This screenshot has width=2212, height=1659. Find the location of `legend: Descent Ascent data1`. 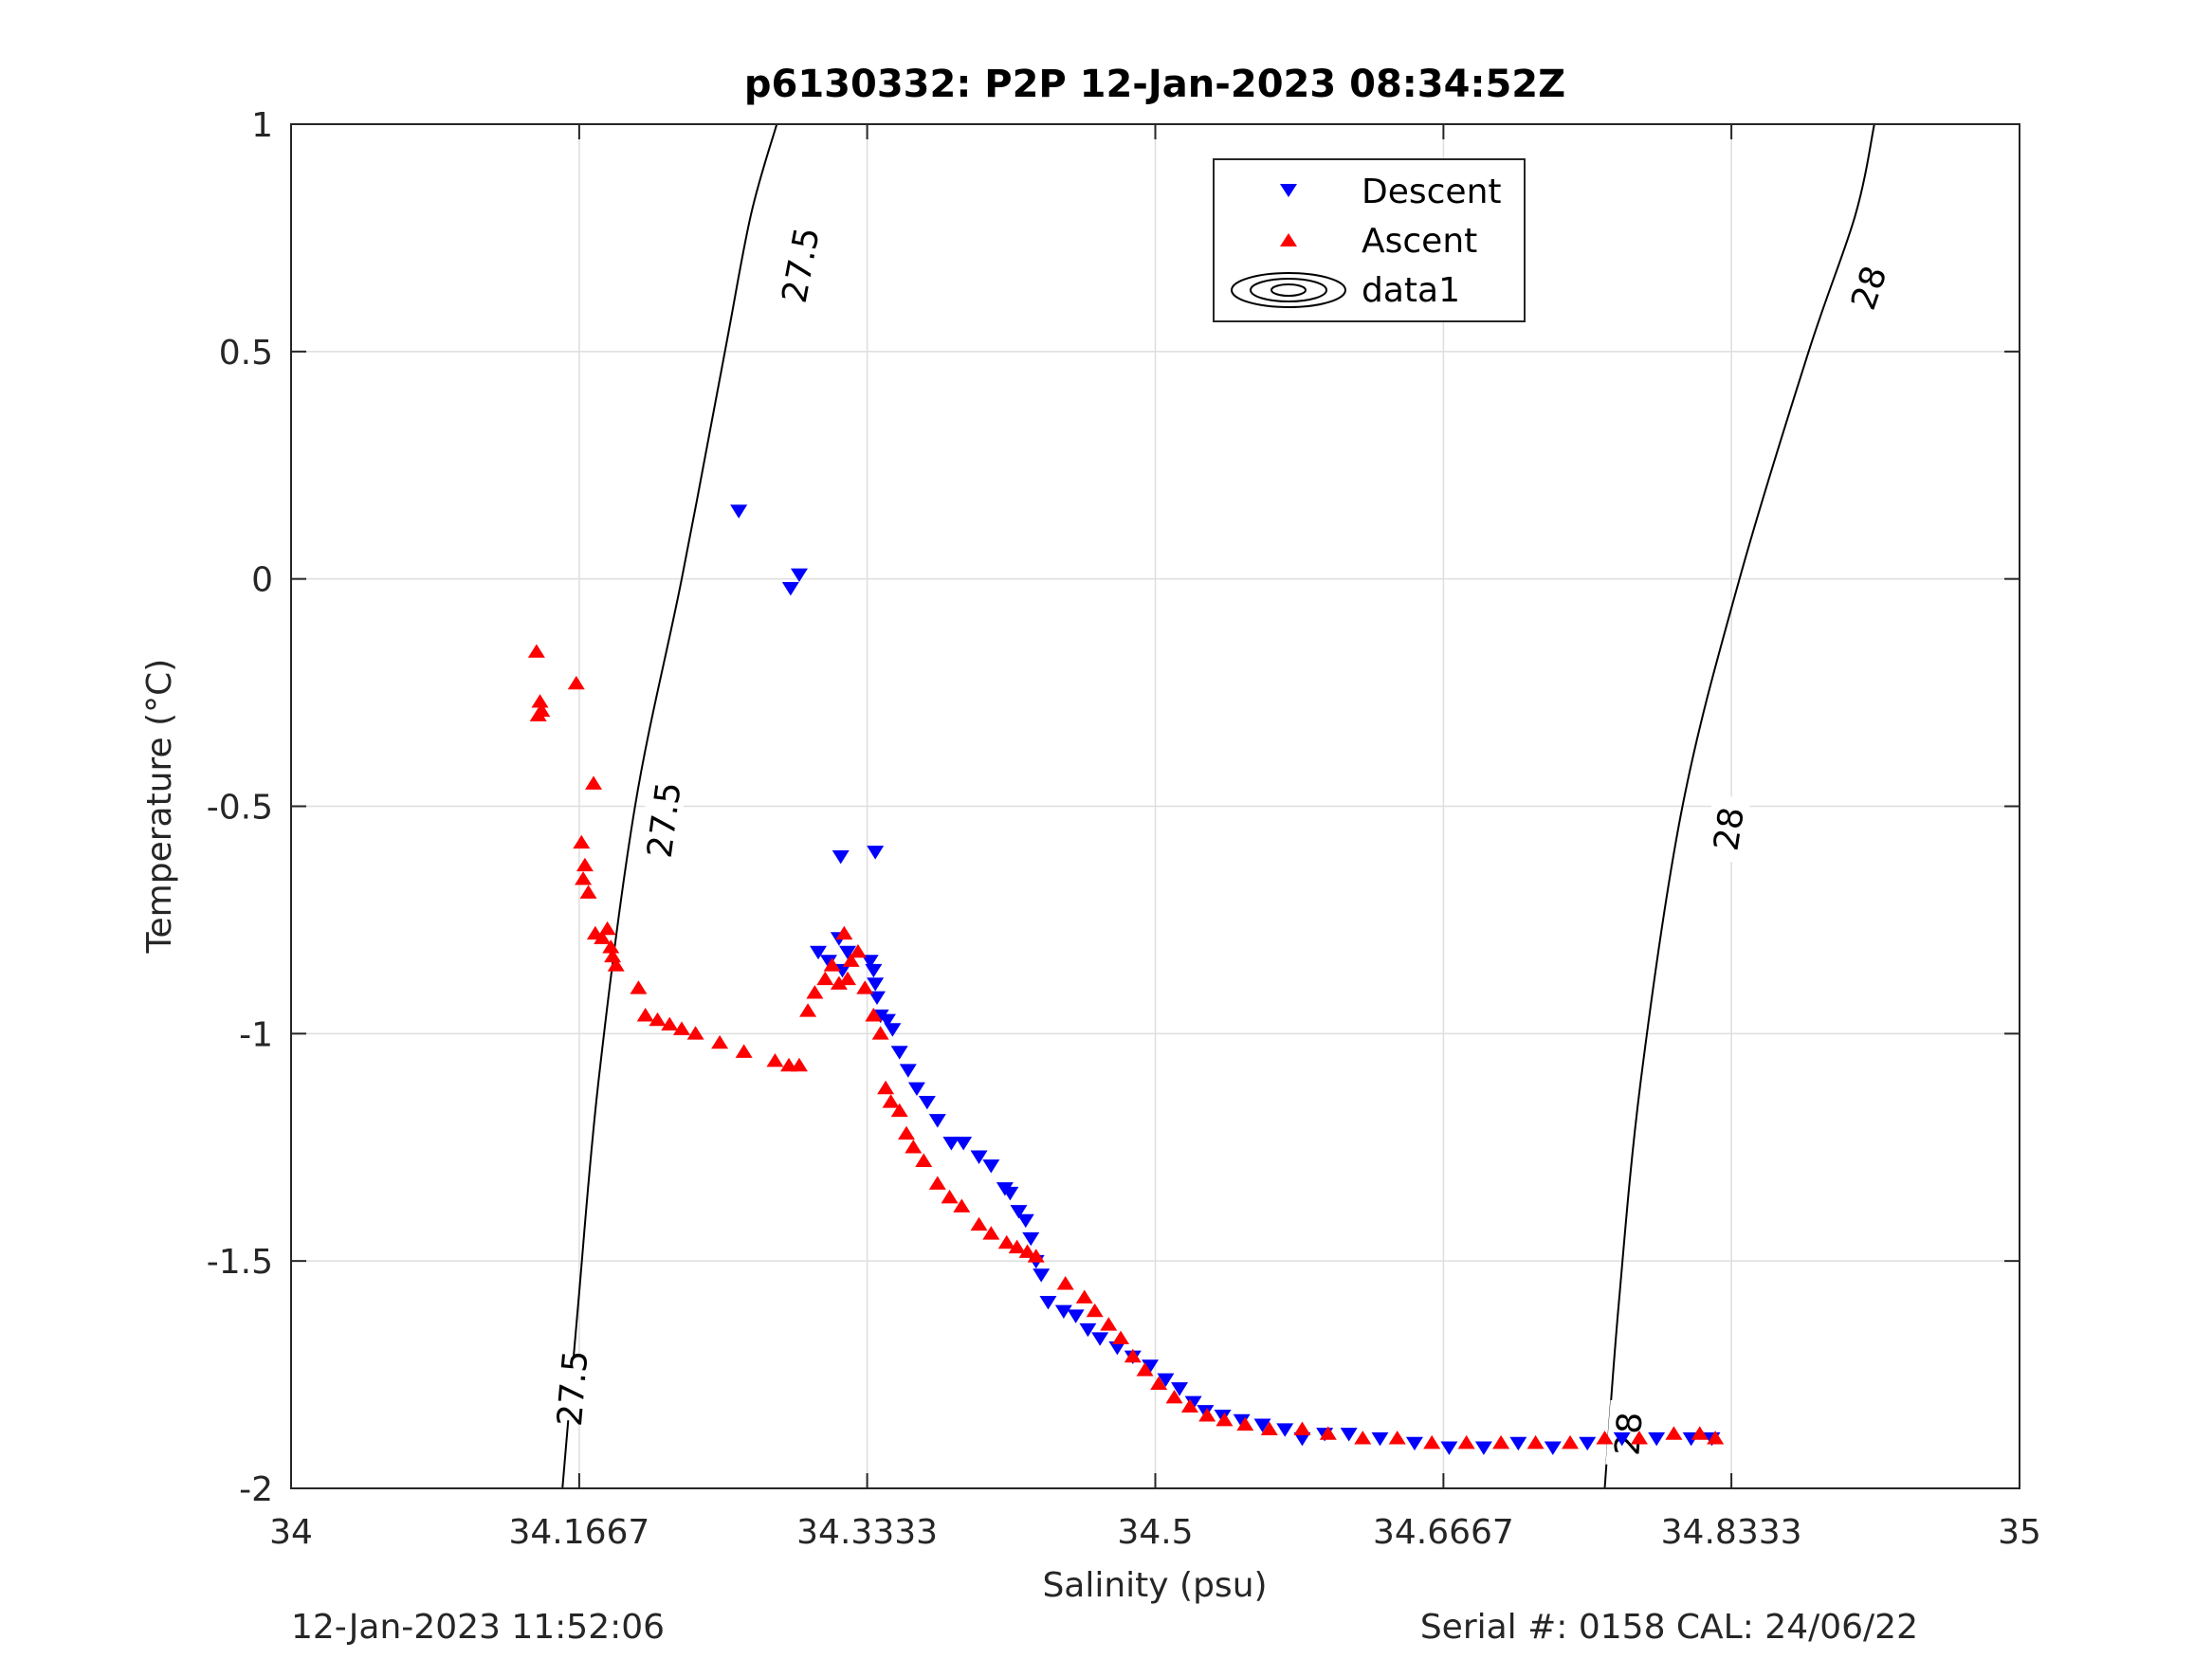

legend: Descent Ascent data1 is located at coordinates (1369, 240).